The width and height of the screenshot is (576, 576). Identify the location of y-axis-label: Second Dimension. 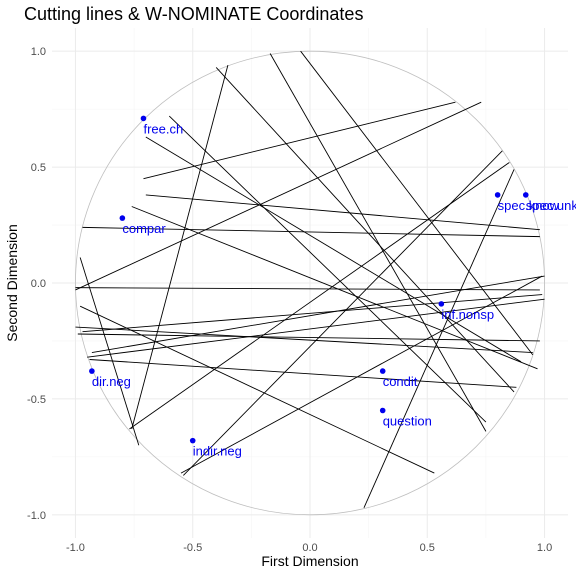
(12, 283).